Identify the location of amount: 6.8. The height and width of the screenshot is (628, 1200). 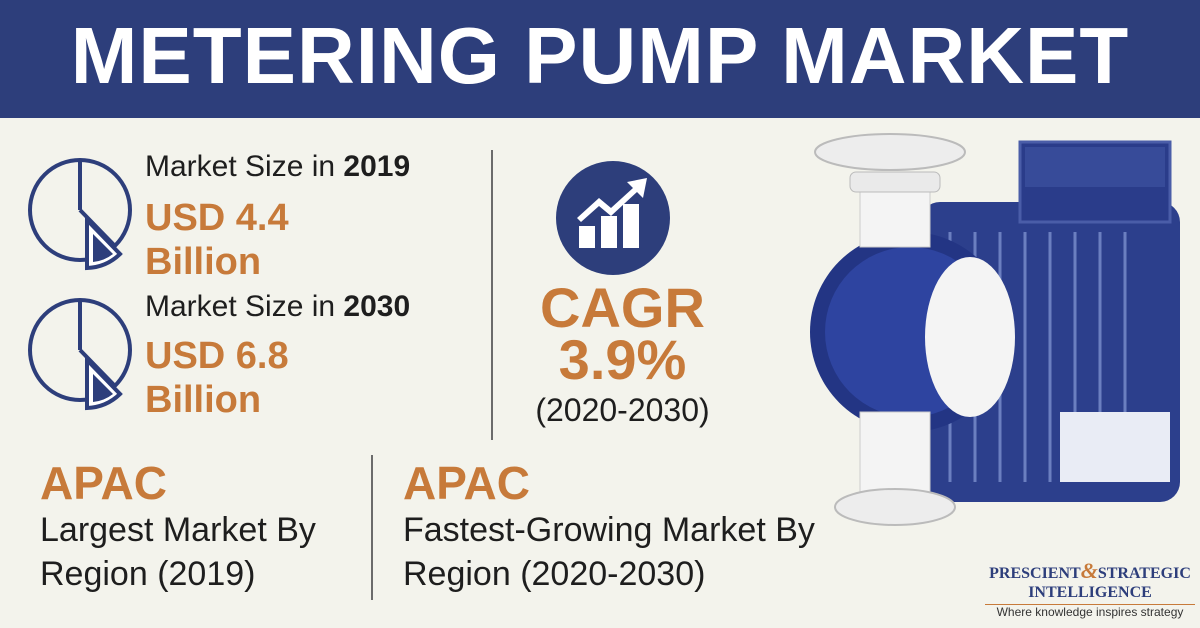
(262, 356).